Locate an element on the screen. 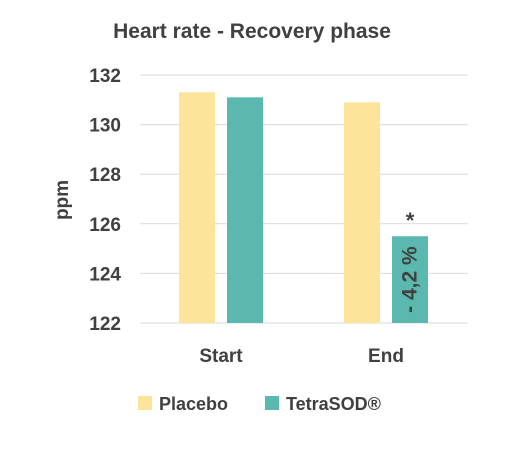 The height and width of the screenshot is (459, 505). legend-label: Placebo is located at coordinates (193, 404).